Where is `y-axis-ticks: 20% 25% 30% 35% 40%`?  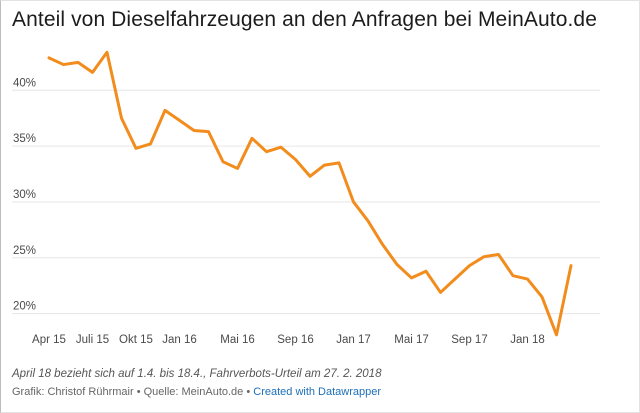 y-axis-ticks: 20% 25% 30% 35% 40% is located at coordinates (24, 194).